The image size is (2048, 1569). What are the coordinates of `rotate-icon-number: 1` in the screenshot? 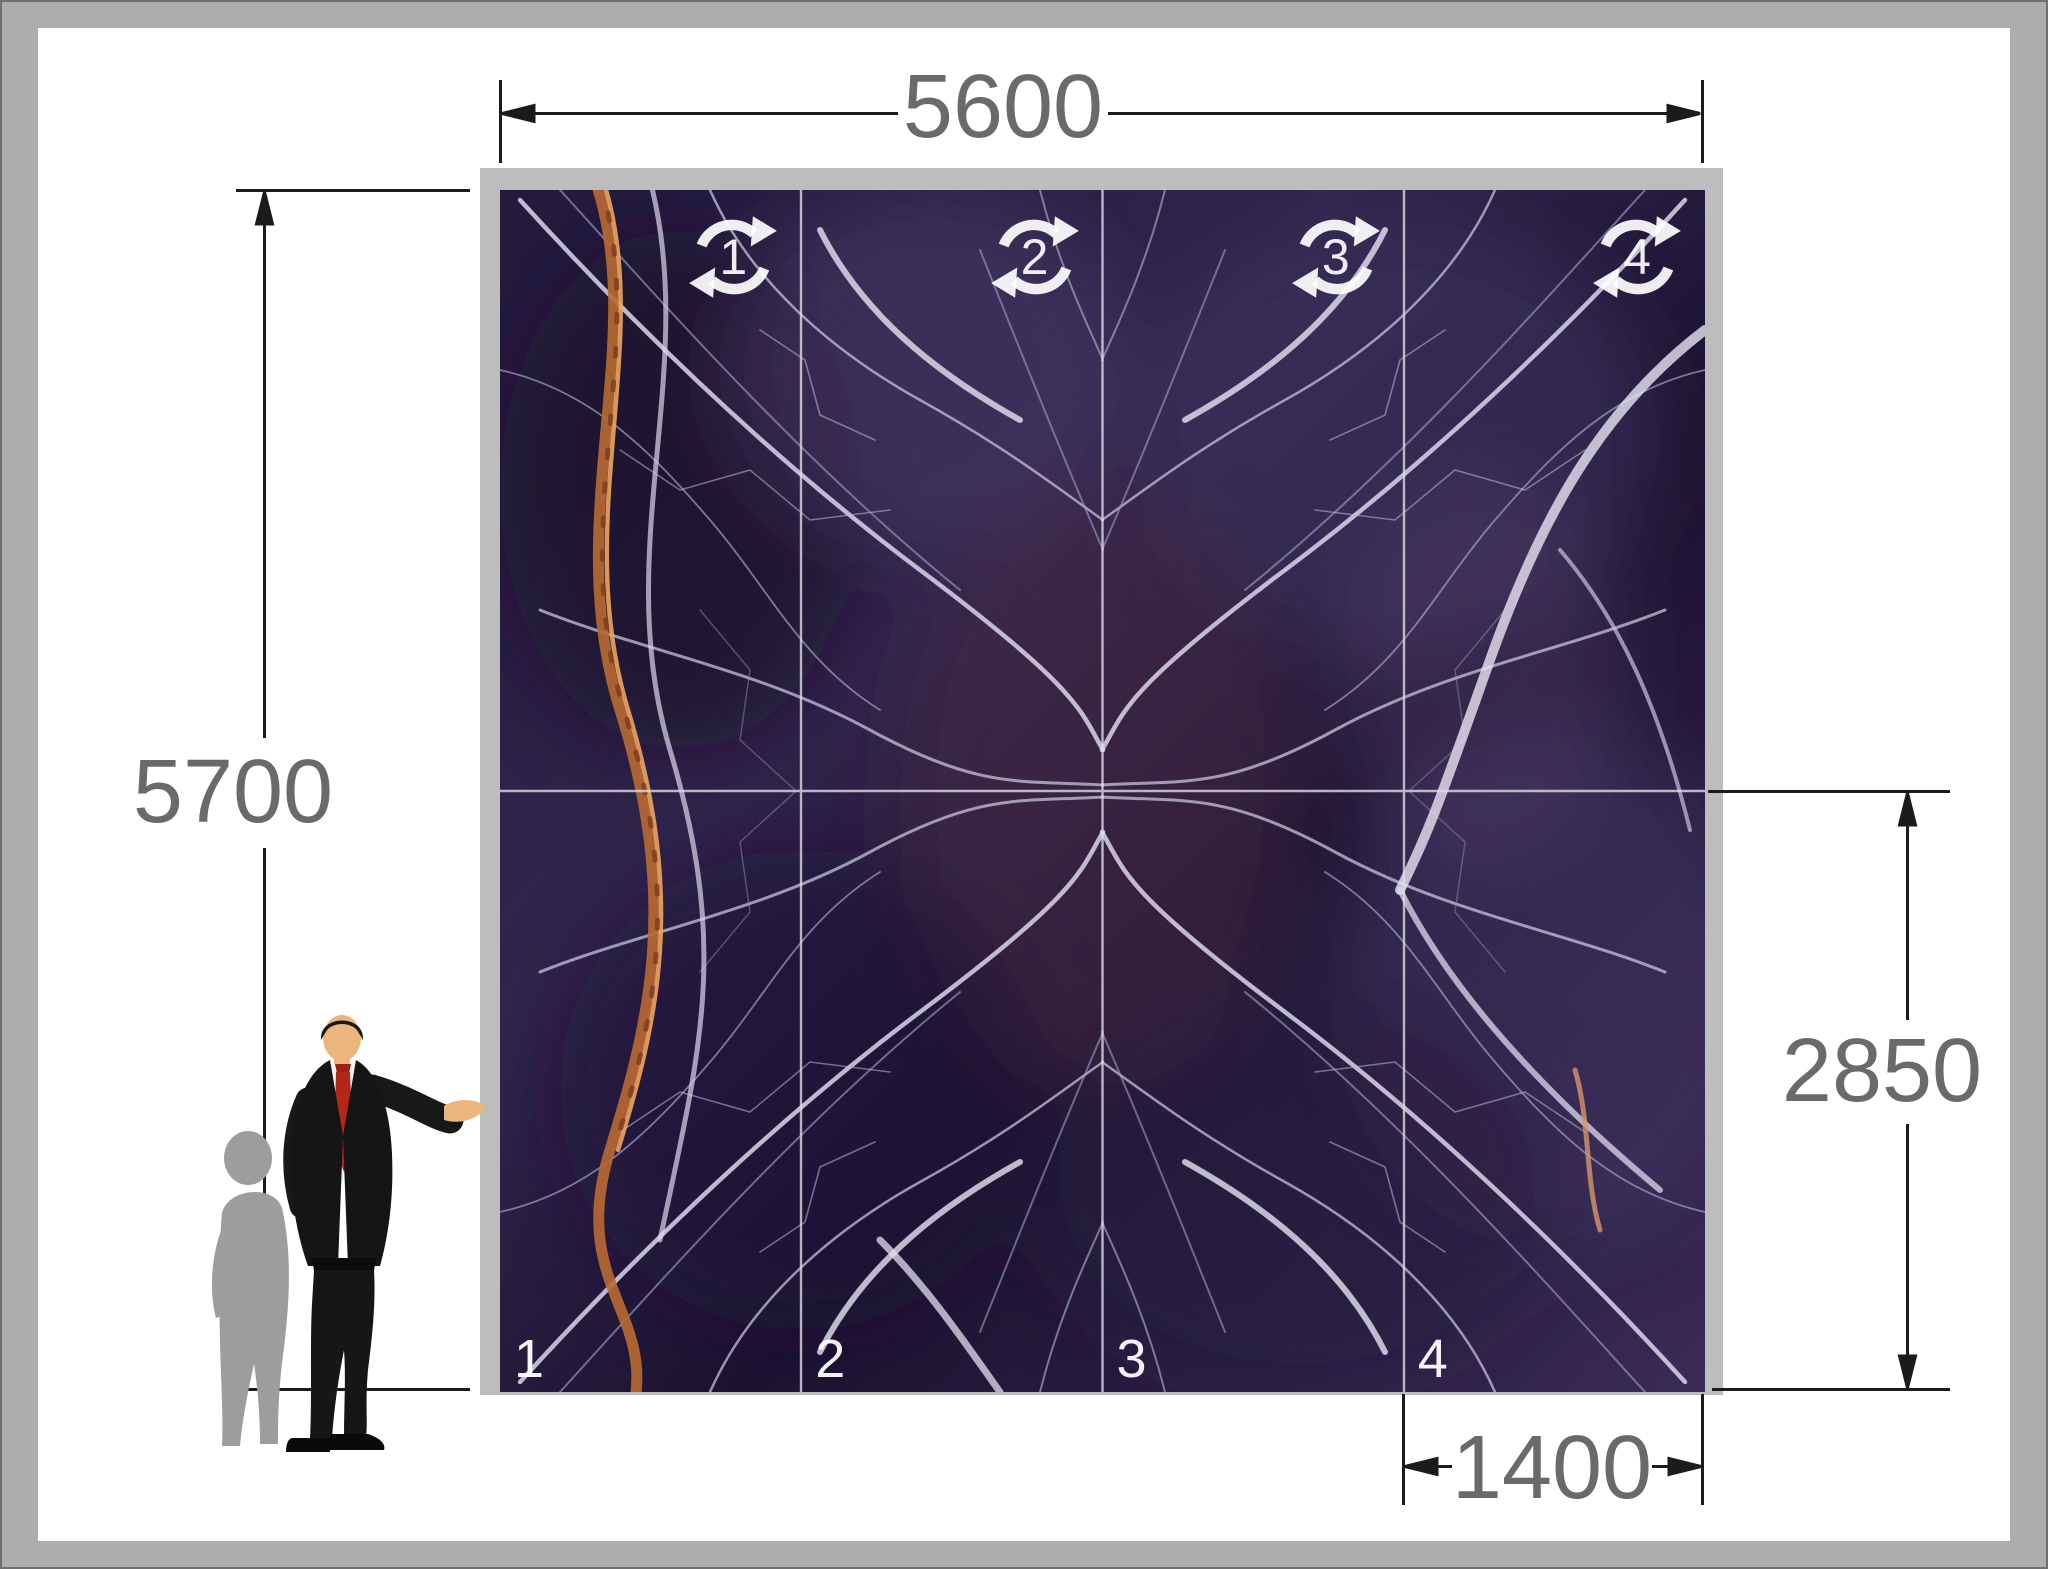 It's located at (733, 257).